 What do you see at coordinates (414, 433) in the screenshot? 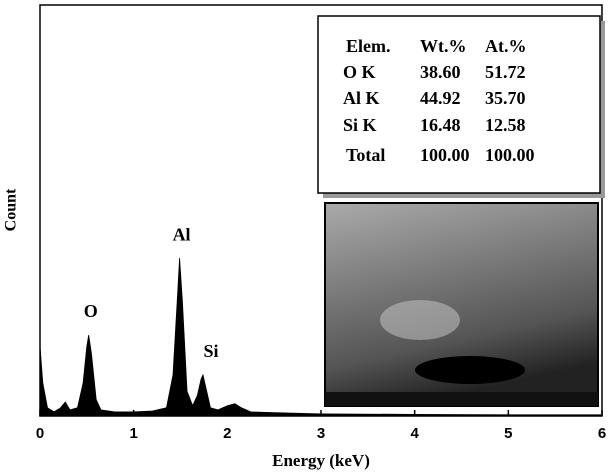
I see `x-tick-label: 4` at bounding box center [414, 433].